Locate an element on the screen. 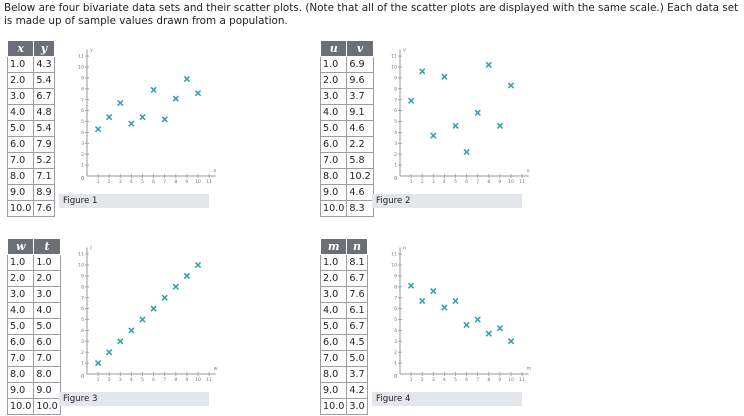 The height and width of the screenshot is (416, 744). table-row: 6.0 7.9 is located at coordinates (30, 144).